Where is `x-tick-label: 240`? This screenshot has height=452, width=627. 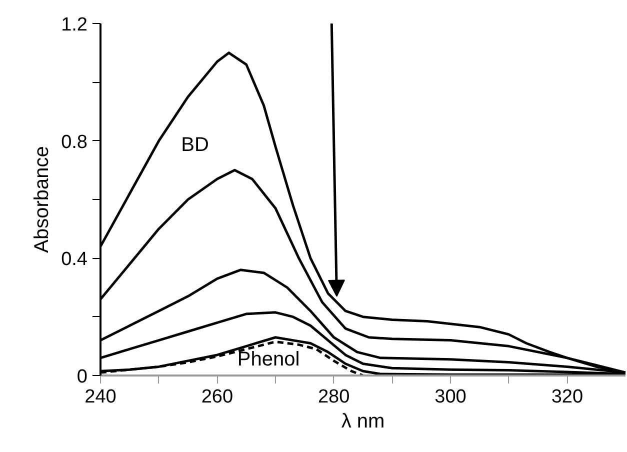 x-tick-label: 240 is located at coordinates (100, 397).